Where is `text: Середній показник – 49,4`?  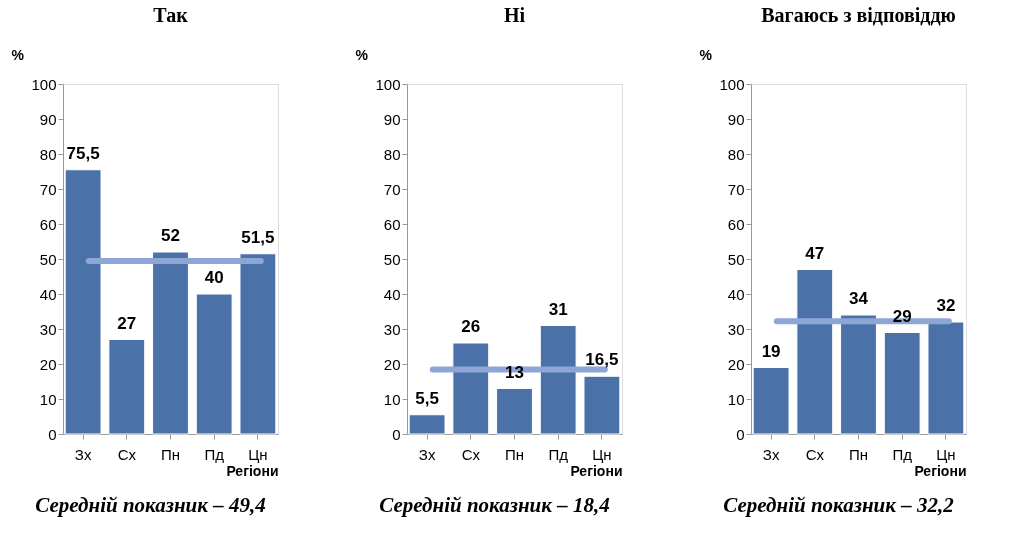
text: Середній показник – 49,4 is located at coordinates (150, 505).